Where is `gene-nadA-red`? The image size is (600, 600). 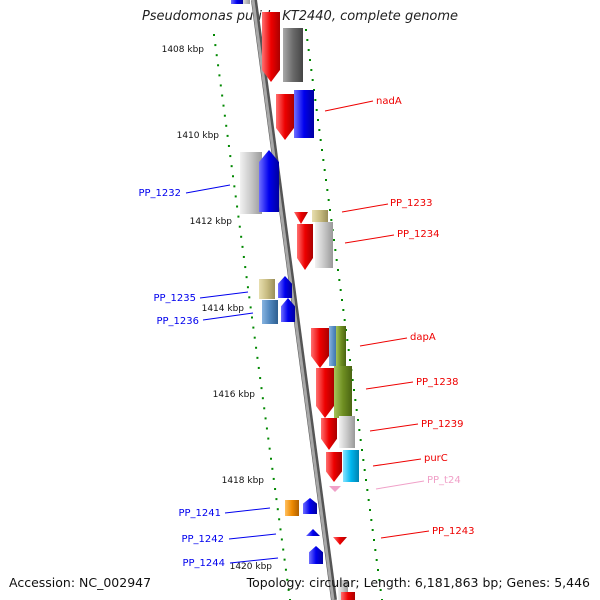
gene-nadA-red is located at coordinates (285, 117).